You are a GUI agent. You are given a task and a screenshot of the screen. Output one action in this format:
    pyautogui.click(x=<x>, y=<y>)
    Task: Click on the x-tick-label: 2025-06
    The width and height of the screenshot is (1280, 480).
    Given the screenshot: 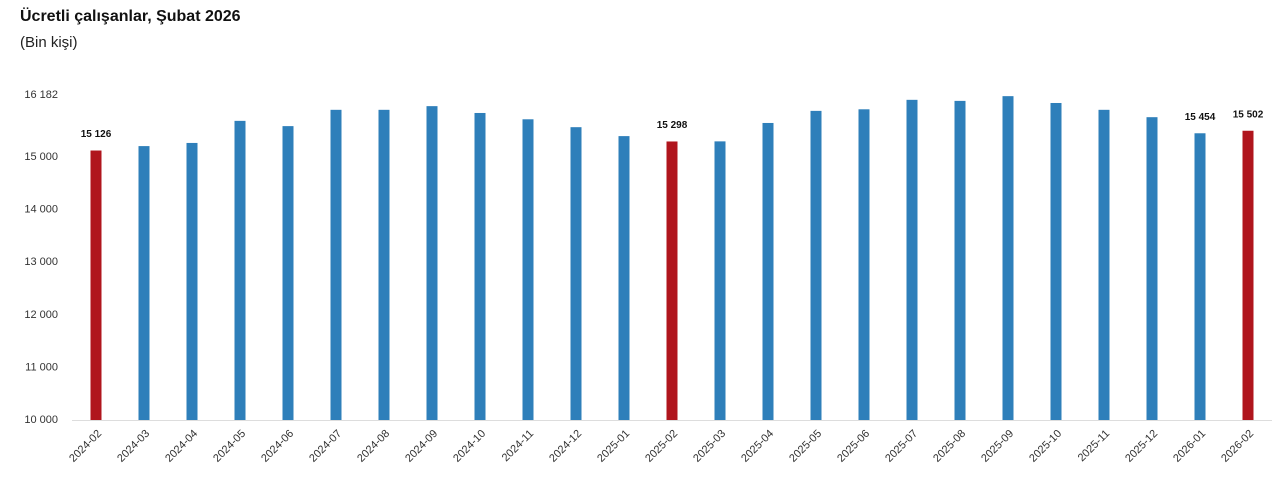 What is the action you would take?
    pyautogui.click(x=853, y=446)
    